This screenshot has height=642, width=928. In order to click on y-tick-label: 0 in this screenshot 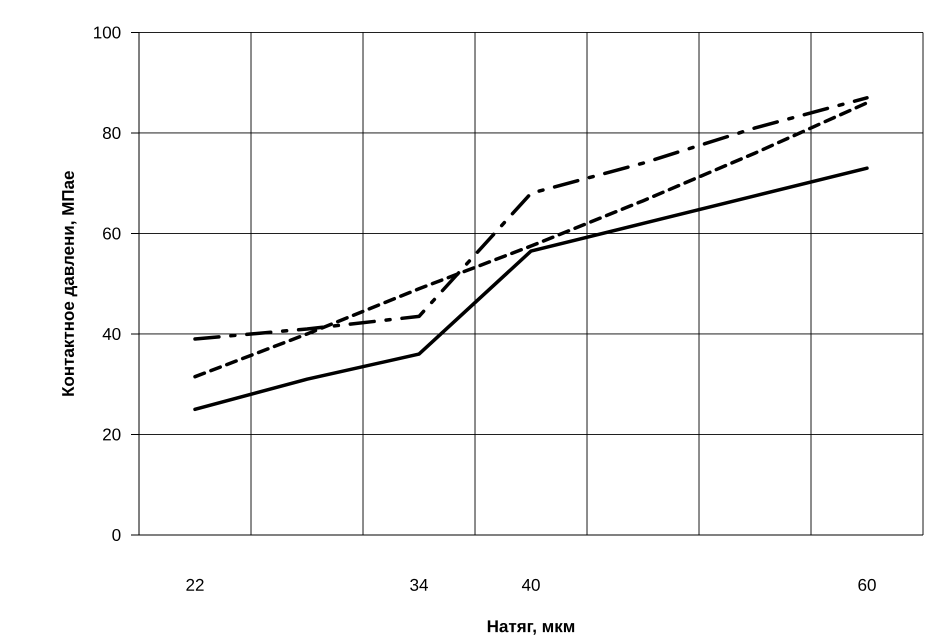, I will do `click(116, 535)`.